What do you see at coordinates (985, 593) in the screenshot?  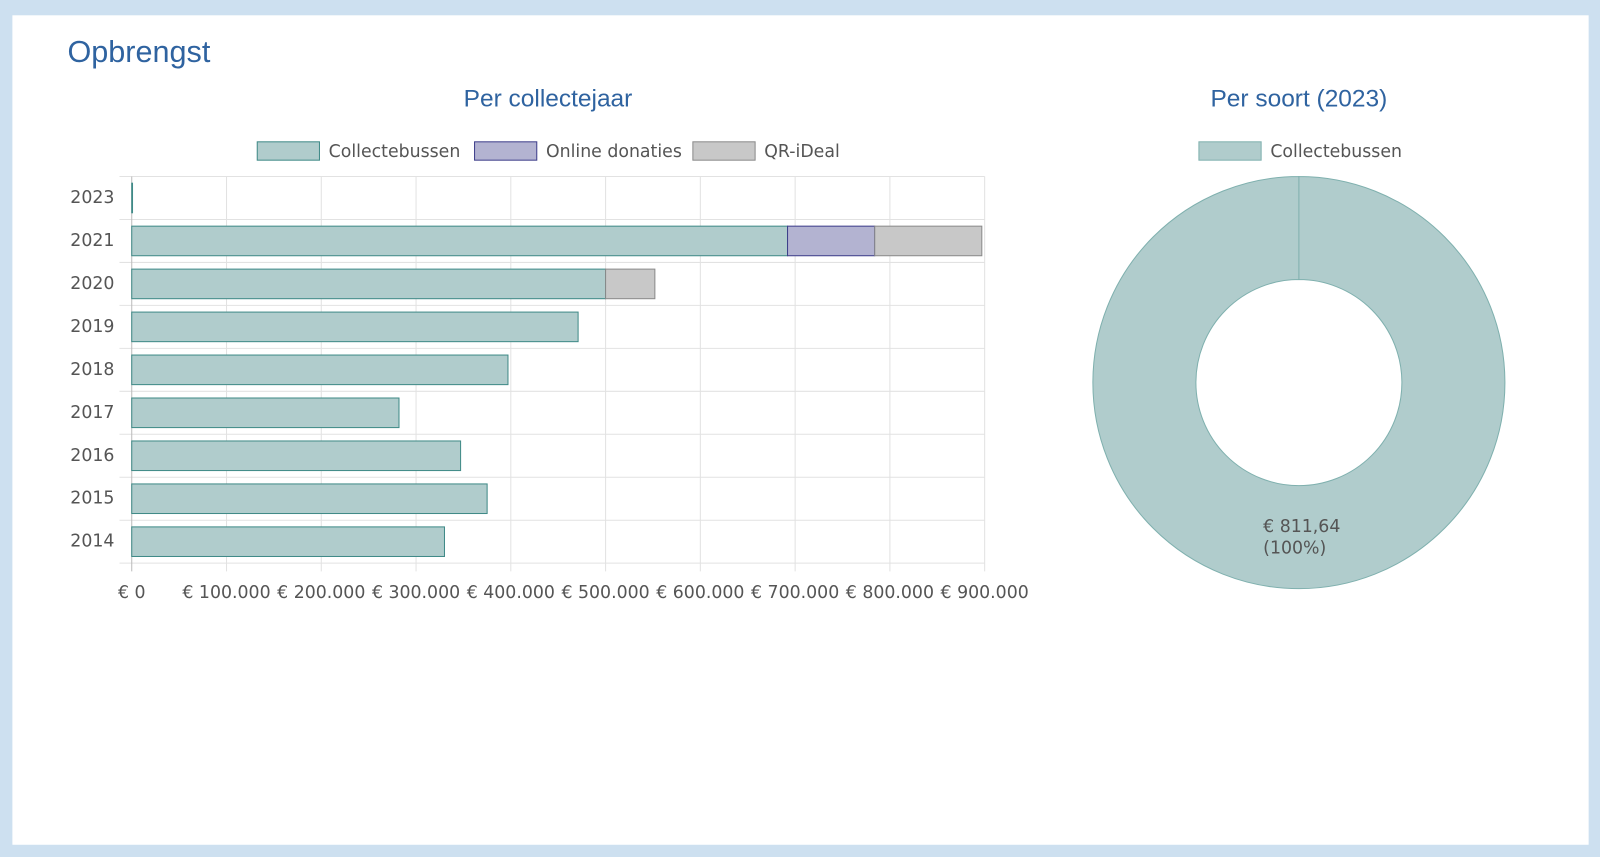 I see `x-tick-label: € 900.000` at bounding box center [985, 593].